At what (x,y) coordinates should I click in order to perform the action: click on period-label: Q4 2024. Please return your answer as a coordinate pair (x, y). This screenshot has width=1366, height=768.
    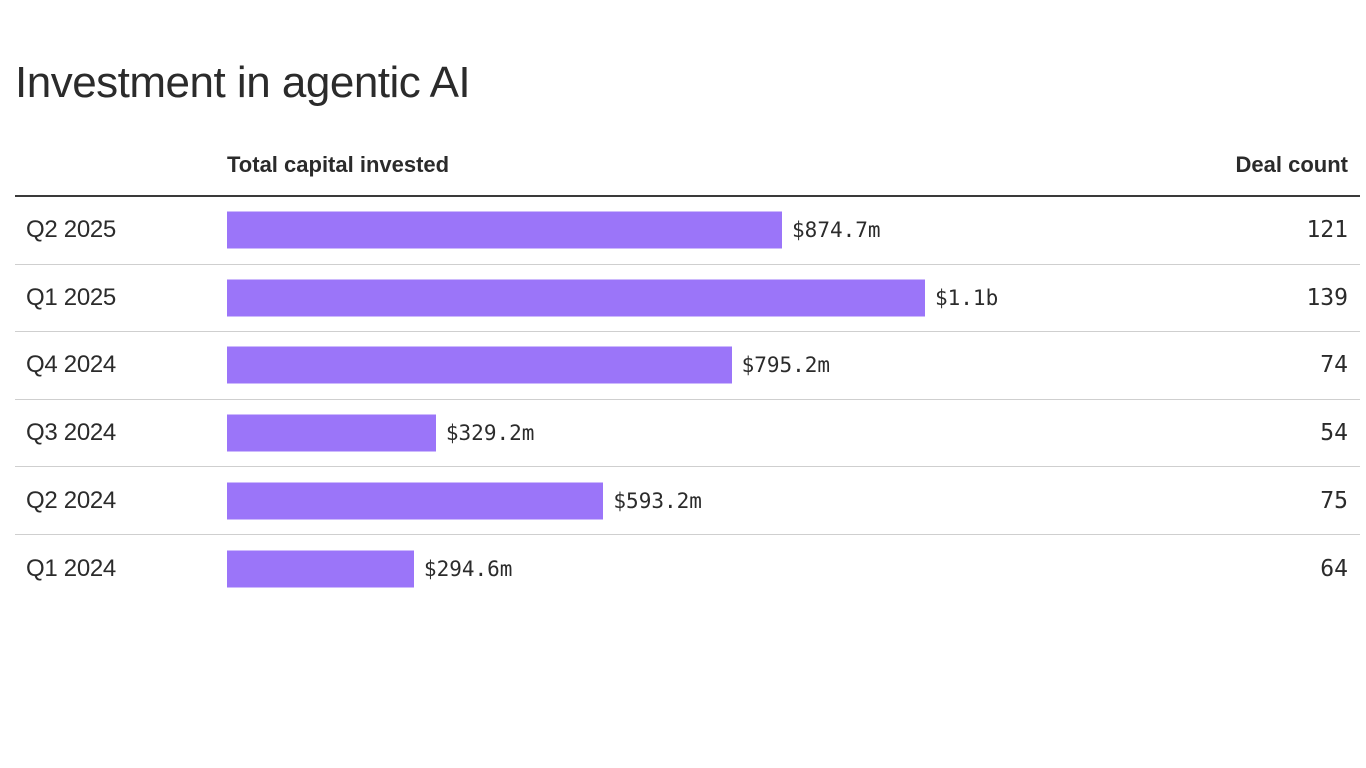
    Looking at the image, I should click on (71, 365).